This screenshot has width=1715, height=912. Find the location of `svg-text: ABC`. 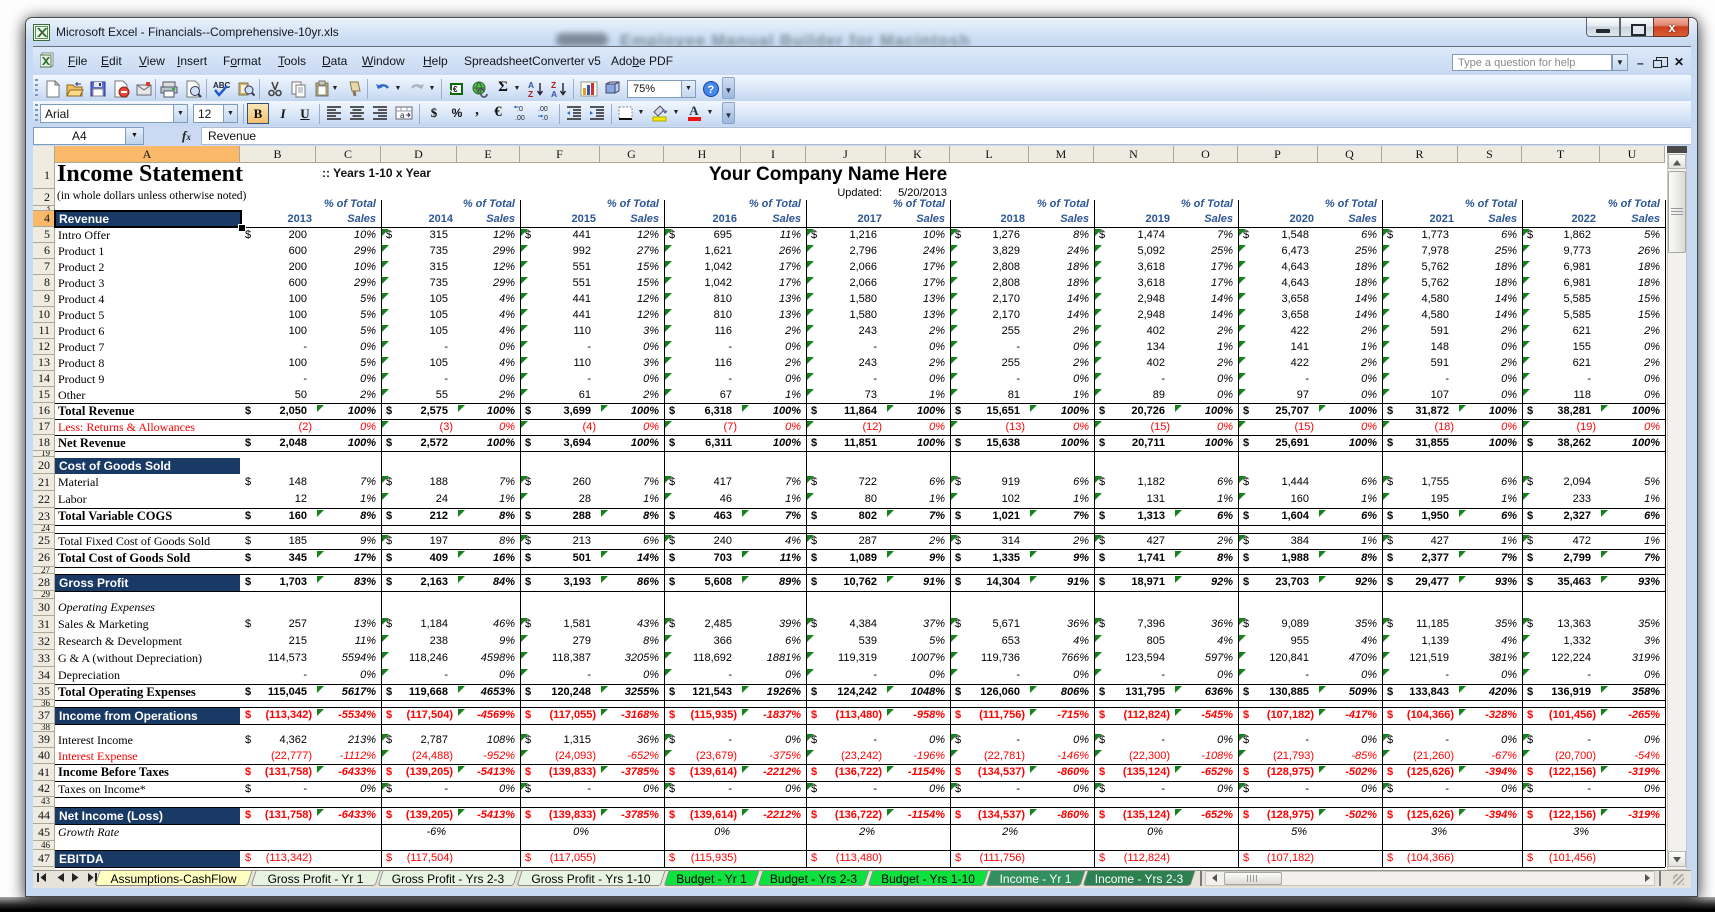

svg-text: ABC is located at coordinates (221, 85).